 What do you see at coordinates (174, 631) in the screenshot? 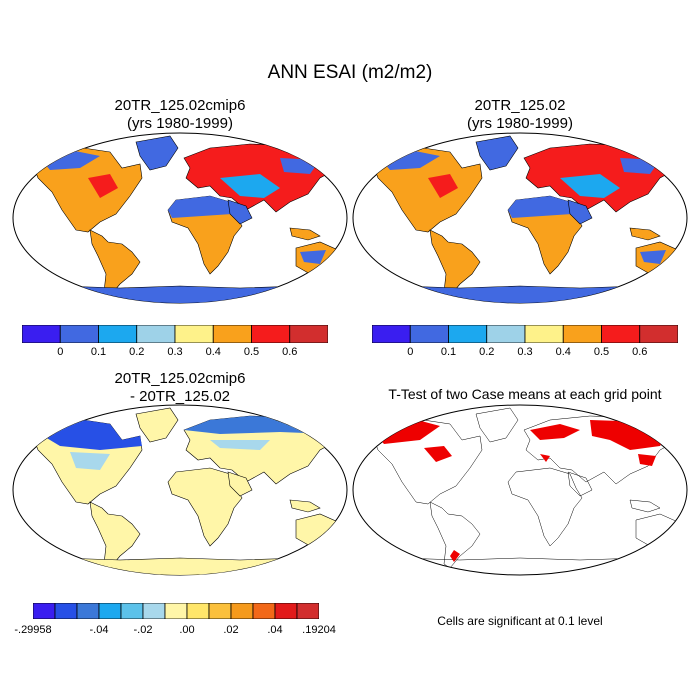
I see `colorbar-diff-labels: -.29958 -.04 -.02 .00 .02 .04 .19204` at bounding box center [174, 631].